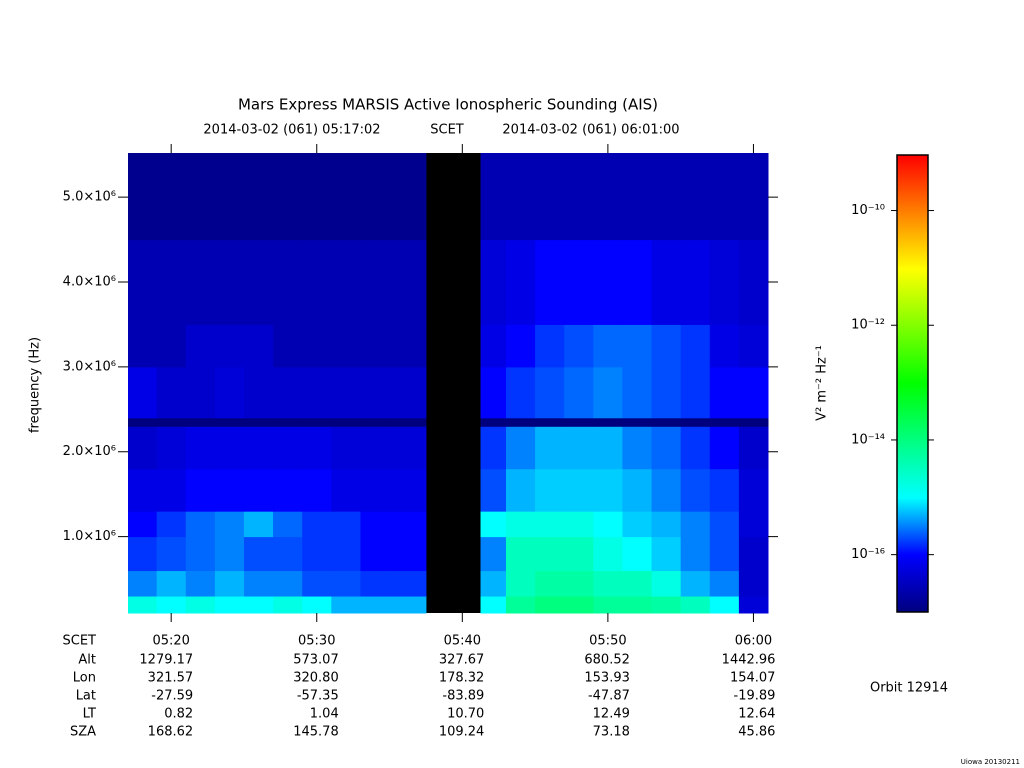 The image size is (1024, 768). What do you see at coordinates (171, 678) in the screenshot?
I see `ephemeris-value: 321.57` at bounding box center [171, 678].